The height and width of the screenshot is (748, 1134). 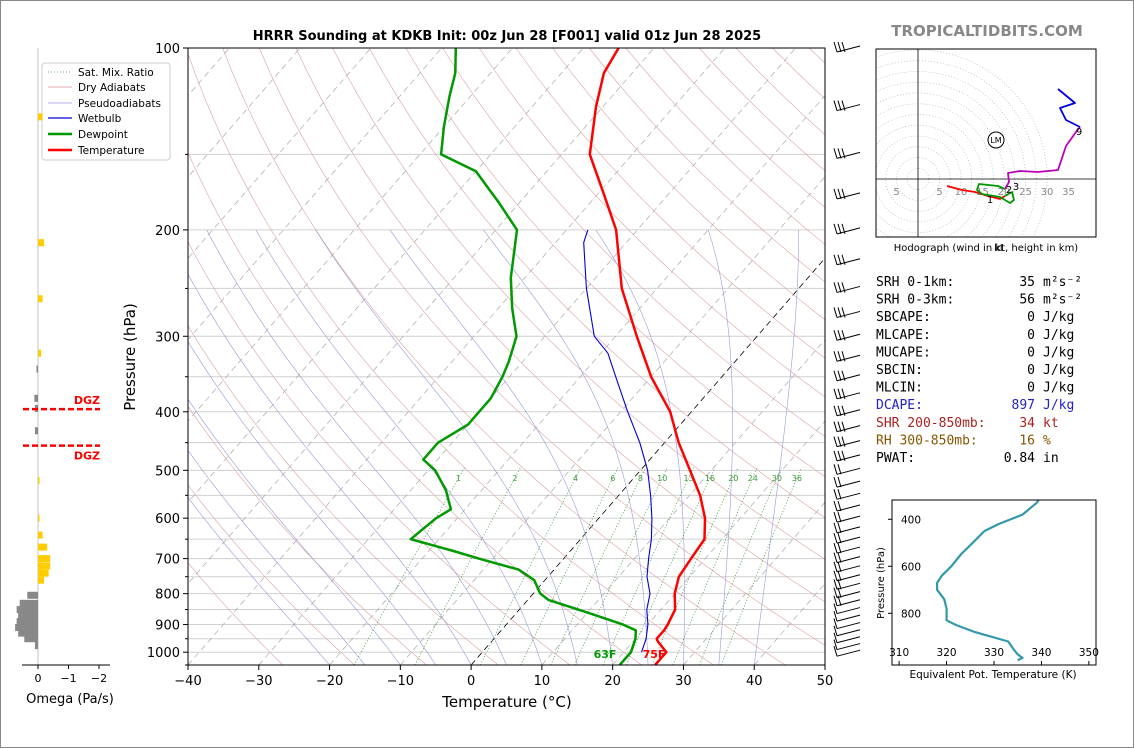 What do you see at coordinates (87, 456) in the screenshot?
I see `dgz-label: DGZ` at bounding box center [87, 456].